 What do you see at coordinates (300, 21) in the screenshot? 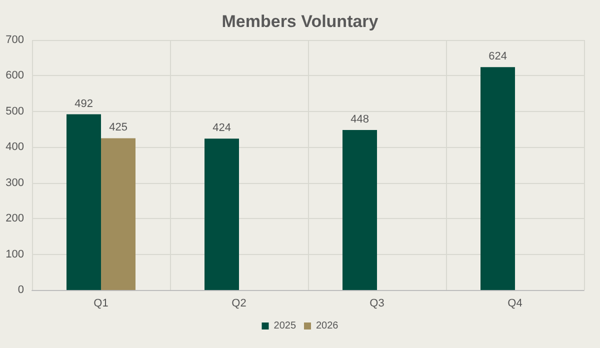
I see `chart-title: Members Voluntary` at bounding box center [300, 21].